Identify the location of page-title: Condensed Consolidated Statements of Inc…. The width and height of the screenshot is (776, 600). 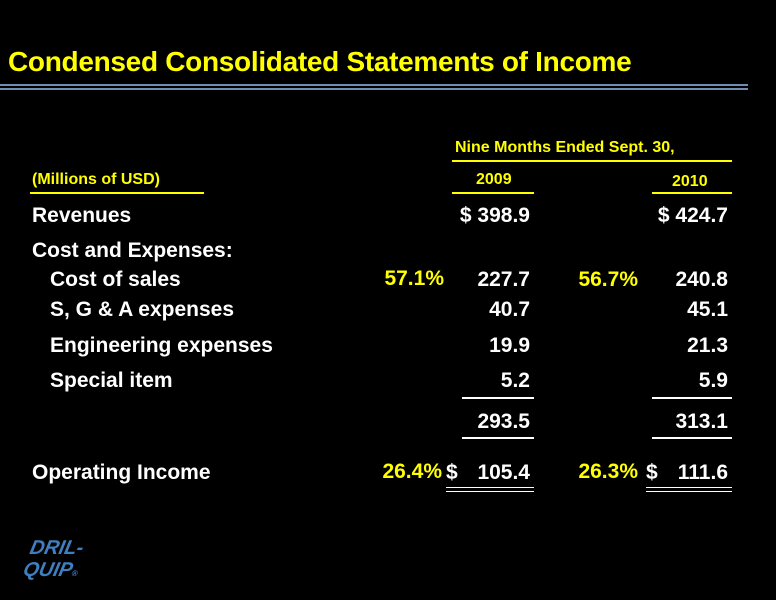
(320, 61).